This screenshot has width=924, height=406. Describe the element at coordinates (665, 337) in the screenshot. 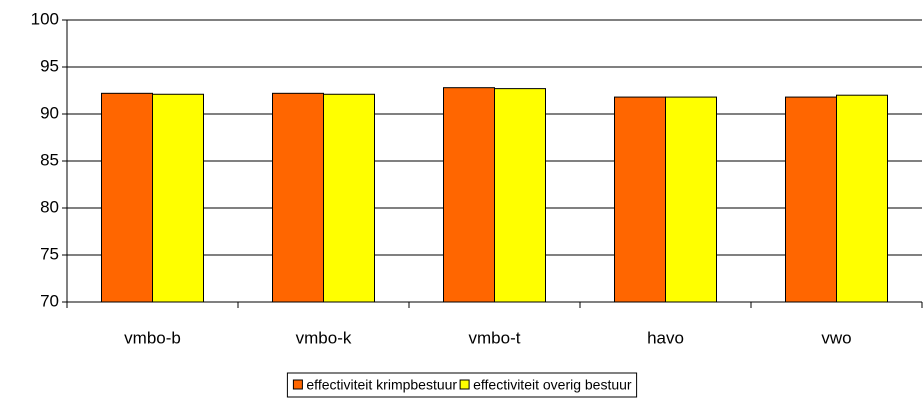

I see `x-tick-label: havo` at that location.